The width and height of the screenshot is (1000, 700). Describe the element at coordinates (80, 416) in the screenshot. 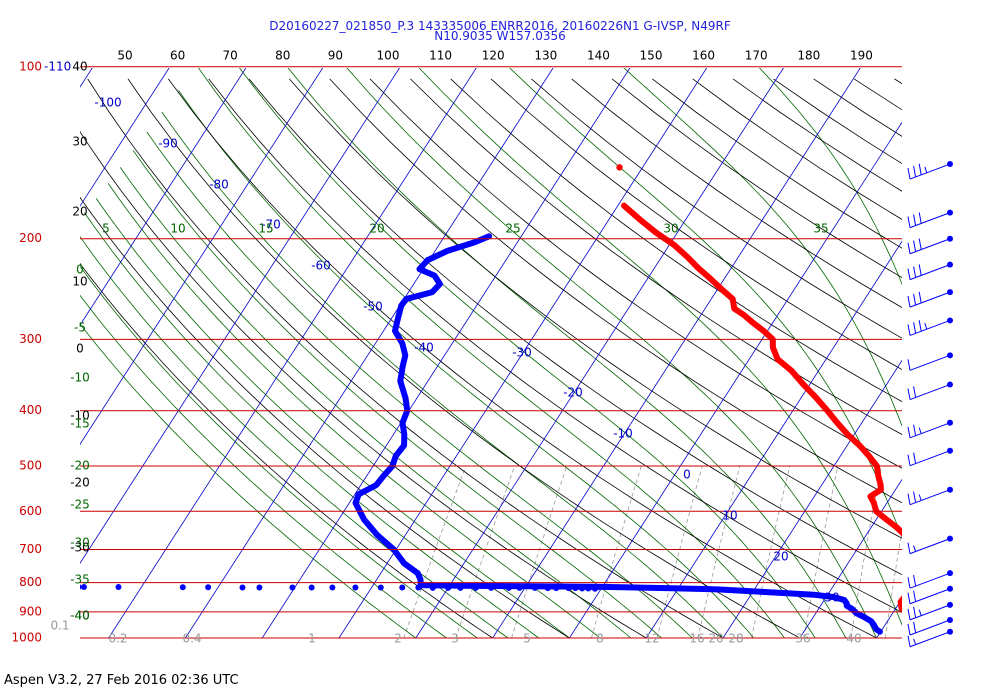

I see `height-label: -10` at that location.